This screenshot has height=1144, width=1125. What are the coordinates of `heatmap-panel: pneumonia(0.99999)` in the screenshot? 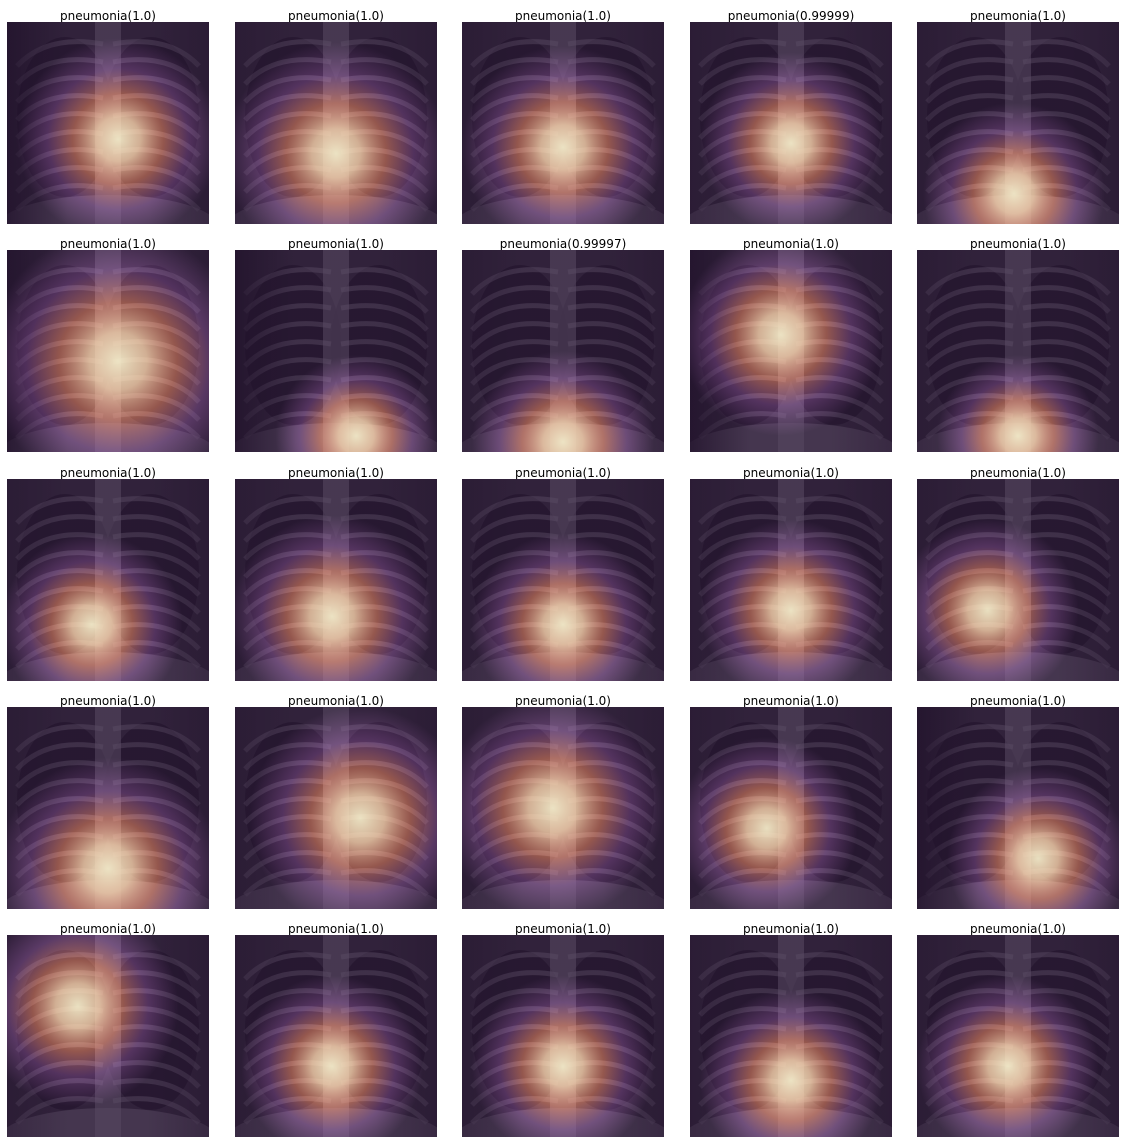 It's located at (791, 114).